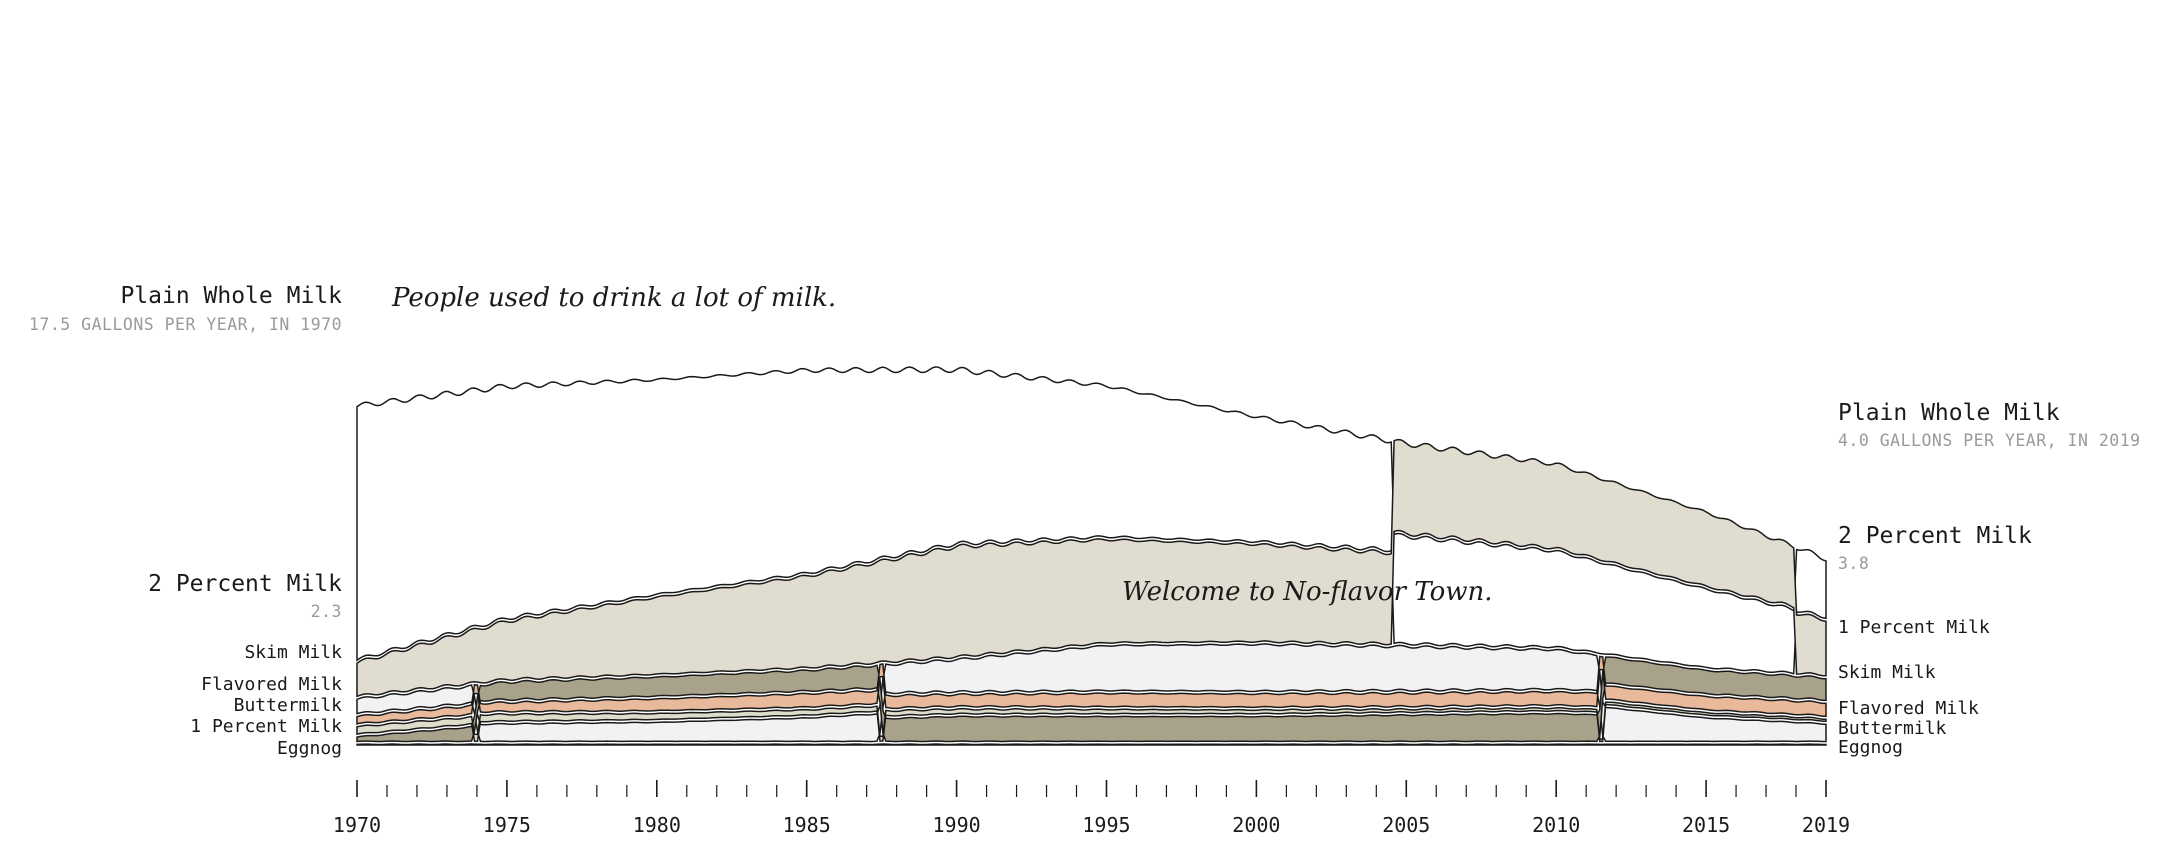  I want to click on left-sublabel-2-percent-milk: 2.3, so click(326, 611).